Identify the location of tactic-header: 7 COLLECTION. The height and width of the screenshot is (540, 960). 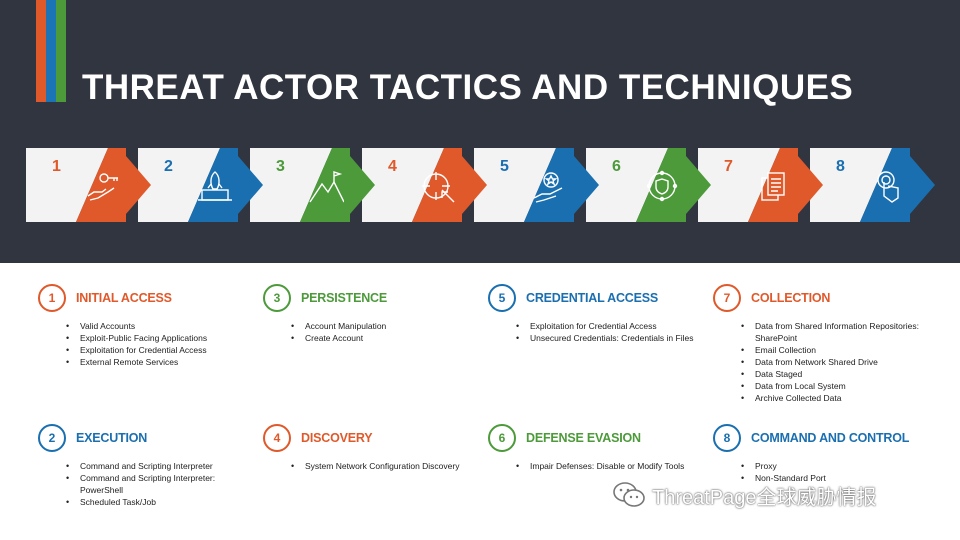
(818, 298).